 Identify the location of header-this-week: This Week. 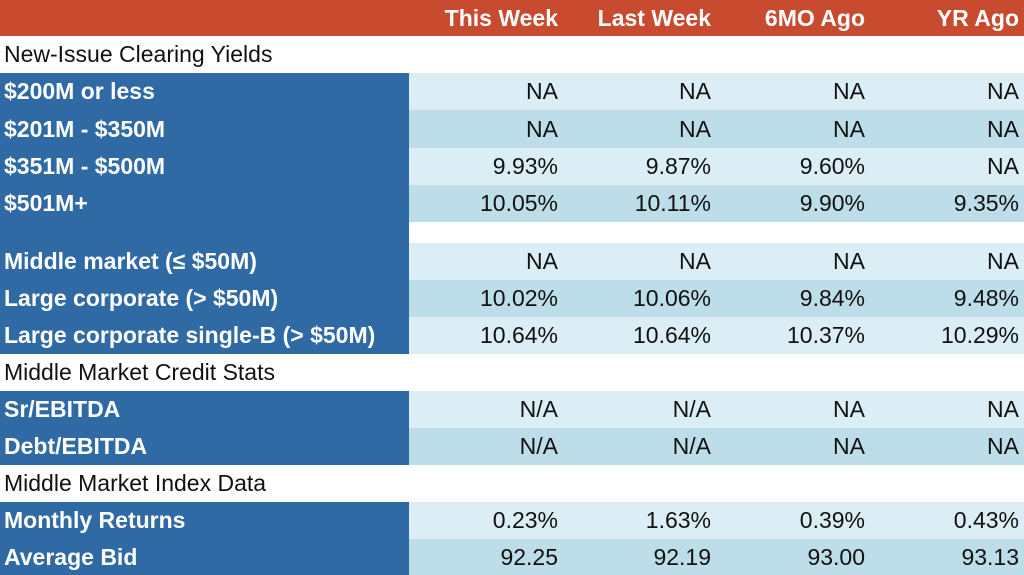
(501, 17).